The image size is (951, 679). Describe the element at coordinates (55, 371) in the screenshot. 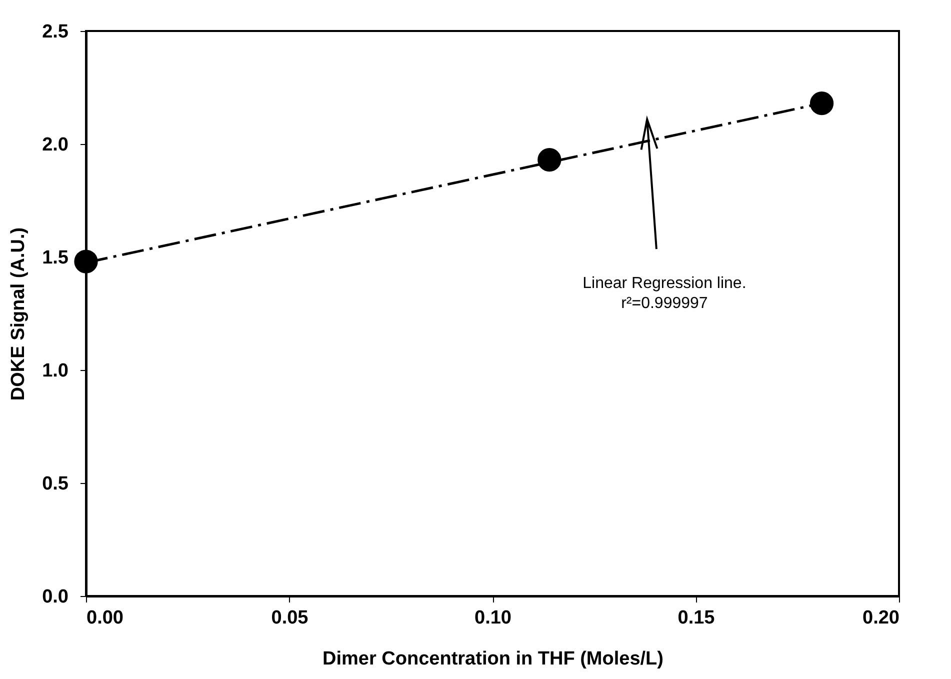

I see `y-tick-label: 1.0` at that location.